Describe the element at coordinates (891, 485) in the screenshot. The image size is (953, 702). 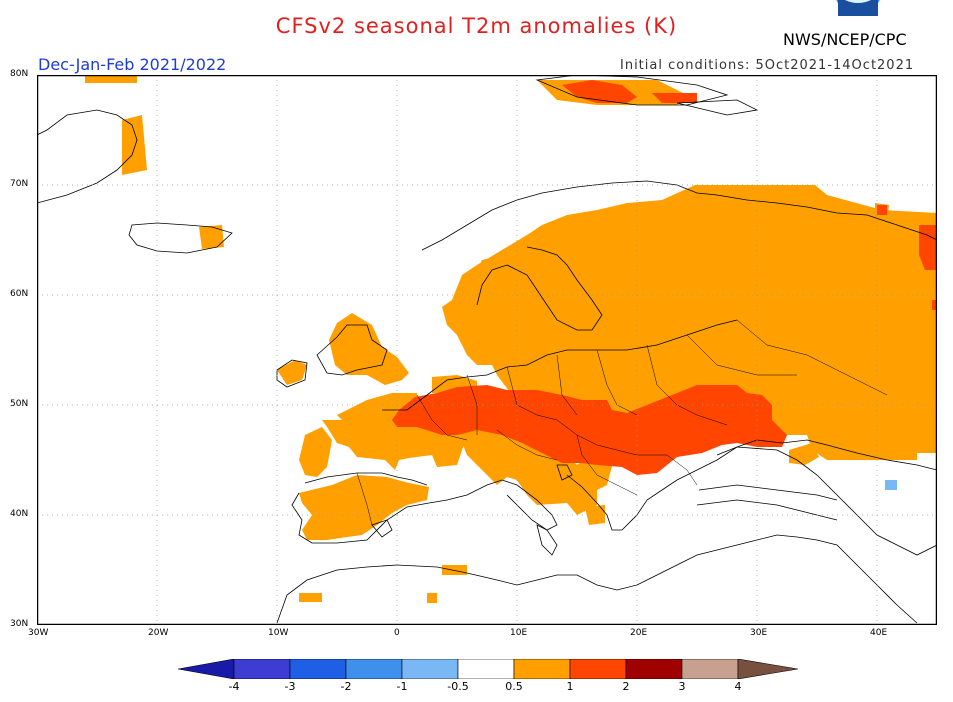
I see `anomaly-fill-negative` at that location.